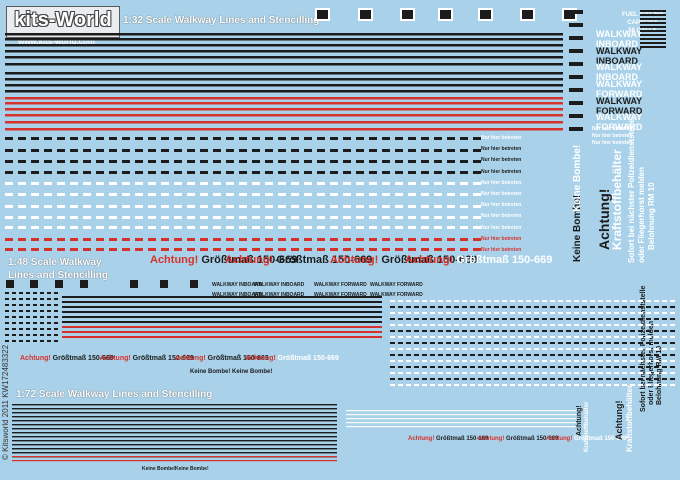 Image resolution: width=680 pixels, height=480 pixels. What do you see at coordinates (478, 260) in the screenshot?
I see `achtung-row-32: Achtung! Größtmaß 150-669` at bounding box center [478, 260].